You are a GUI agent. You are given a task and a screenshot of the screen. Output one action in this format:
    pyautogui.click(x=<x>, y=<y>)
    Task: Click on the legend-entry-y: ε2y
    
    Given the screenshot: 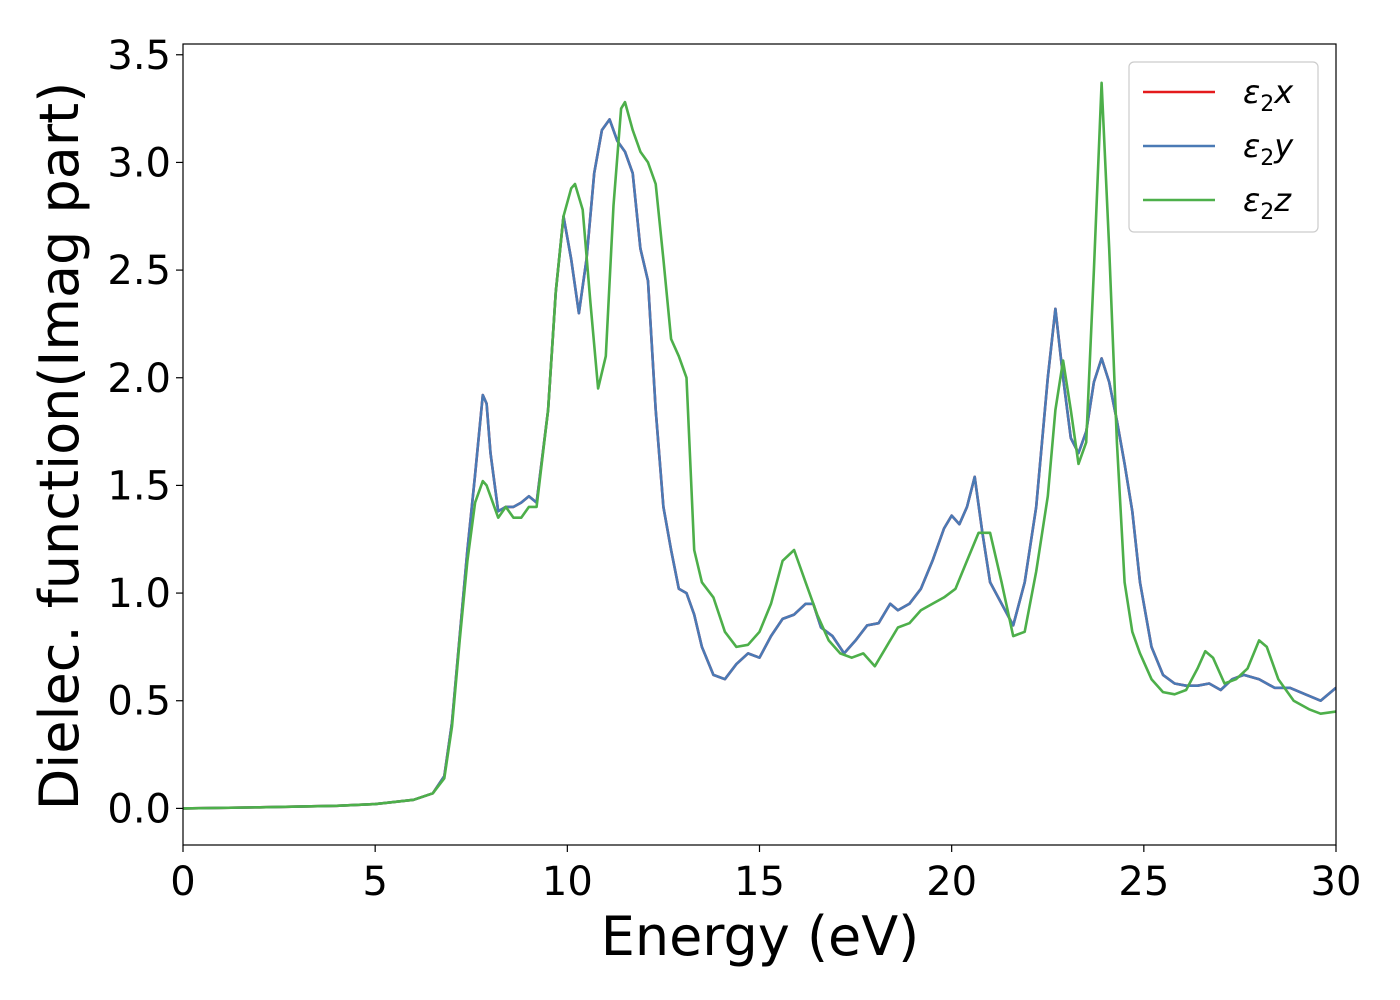 What is the action you would take?
    pyautogui.click(x=1268, y=149)
    